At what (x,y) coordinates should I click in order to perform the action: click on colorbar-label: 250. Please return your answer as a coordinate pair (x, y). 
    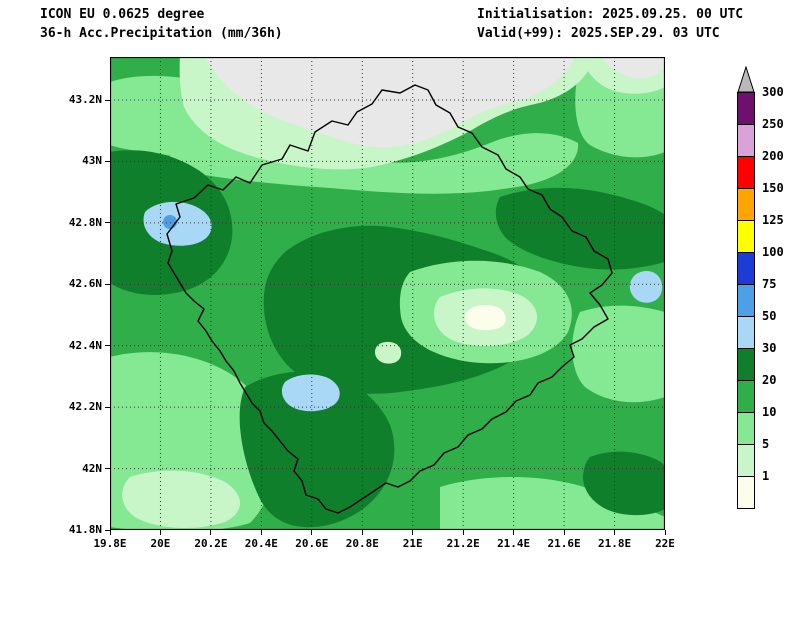
    Looking at the image, I should click on (773, 124).